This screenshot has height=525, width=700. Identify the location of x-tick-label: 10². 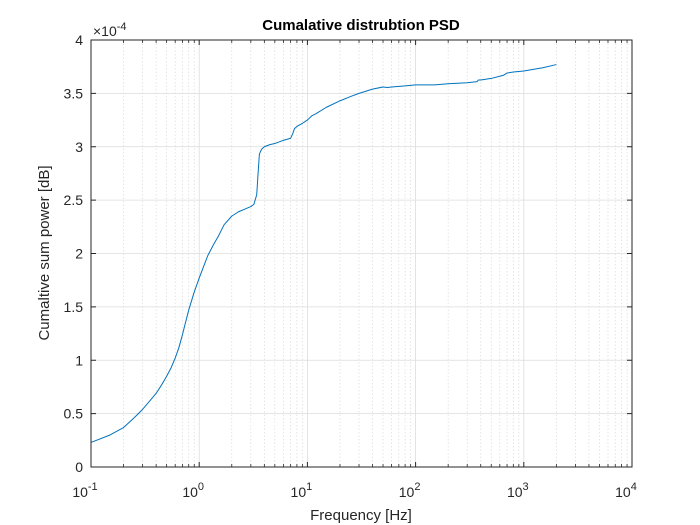
(410, 490).